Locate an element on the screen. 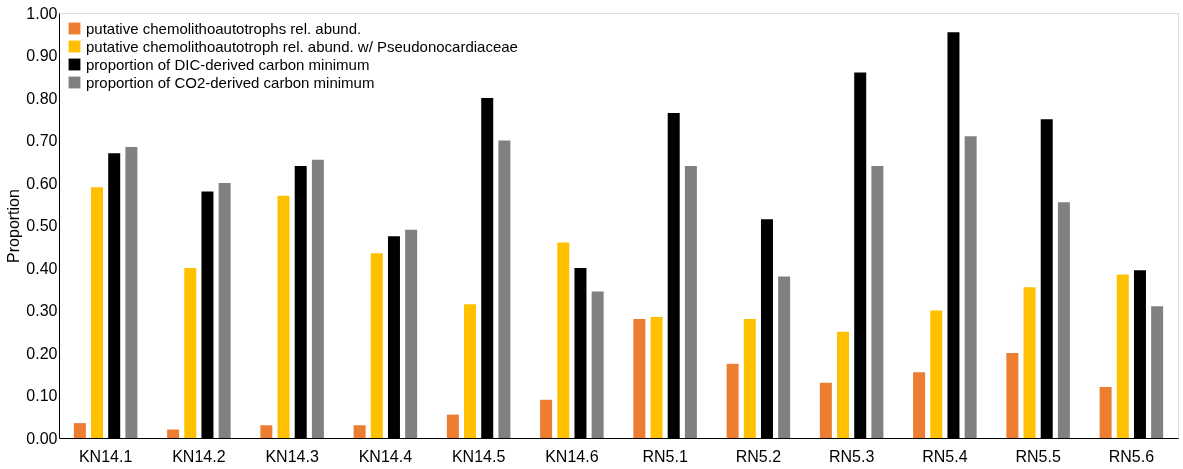 The image size is (1183, 469). x-tick-label: RN5.1 is located at coordinates (665, 456).